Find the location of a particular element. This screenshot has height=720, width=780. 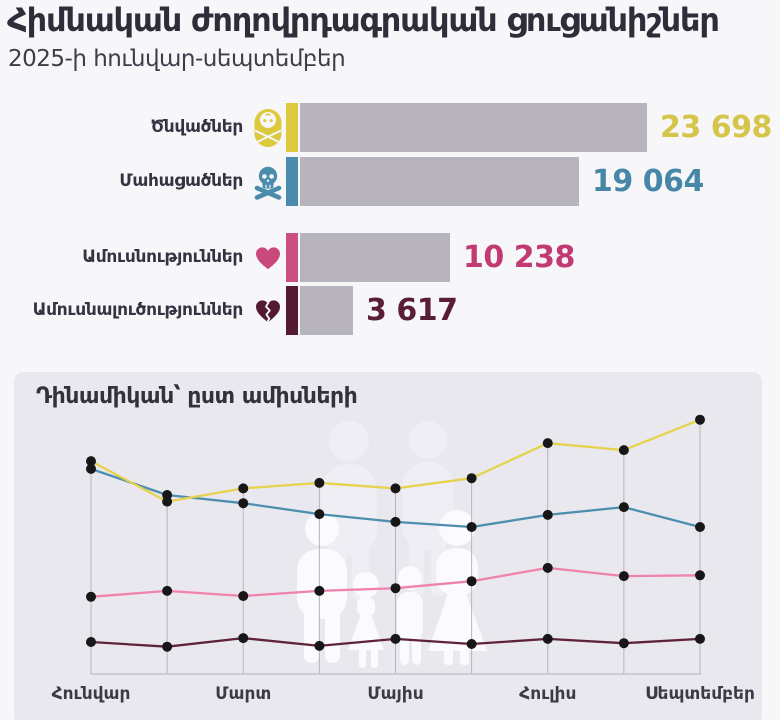

page-subtitle: 2025-ի հունվար-սեպտեմբեր is located at coordinates (177, 59).